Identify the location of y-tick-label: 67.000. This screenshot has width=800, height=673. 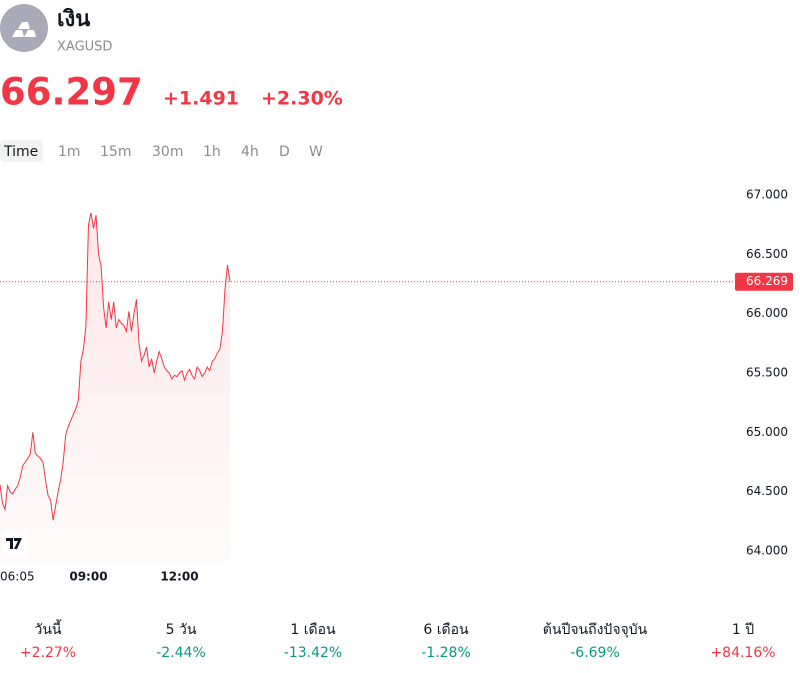
(767, 194).